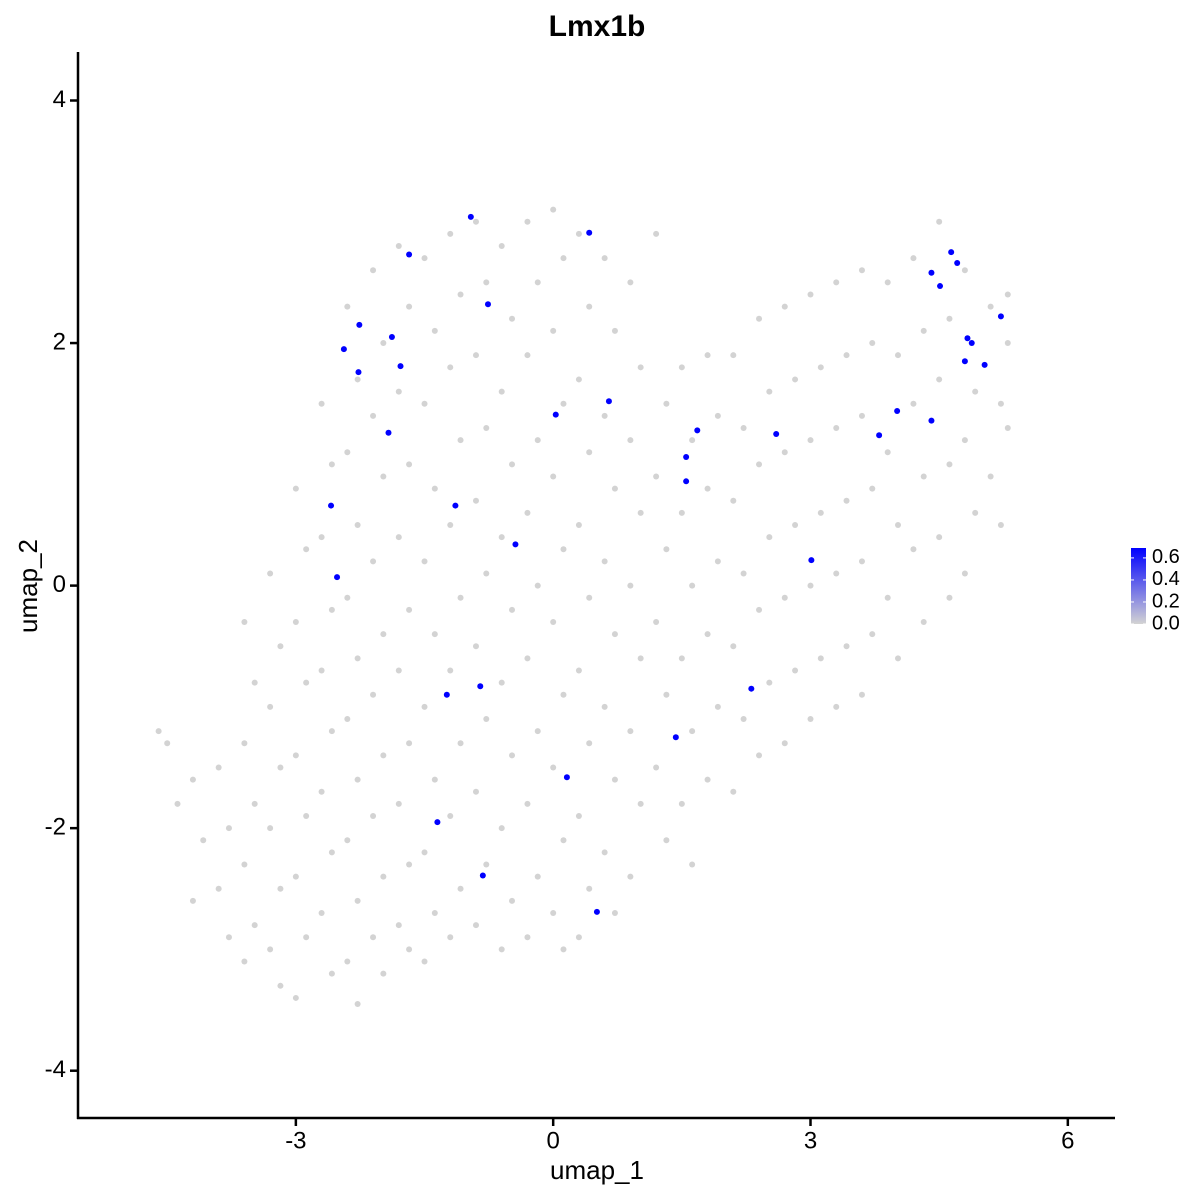 This screenshot has width=1200, height=1200. What do you see at coordinates (28, 586) in the screenshot?
I see `y-axis-title: umap_2` at bounding box center [28, 586].